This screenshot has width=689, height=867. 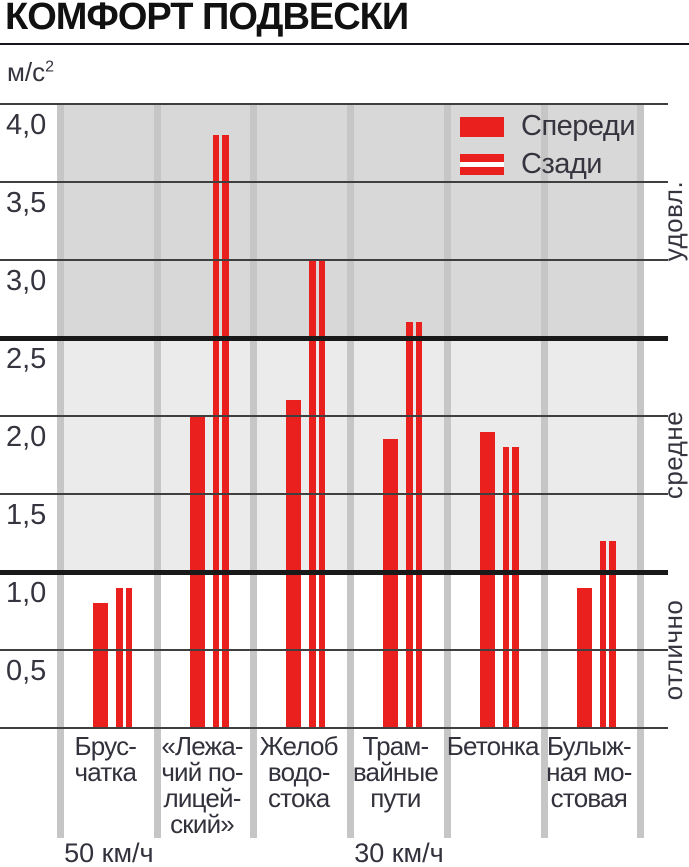 I want to click on y-tick-label: 3,0, so click(x=26, y=281).